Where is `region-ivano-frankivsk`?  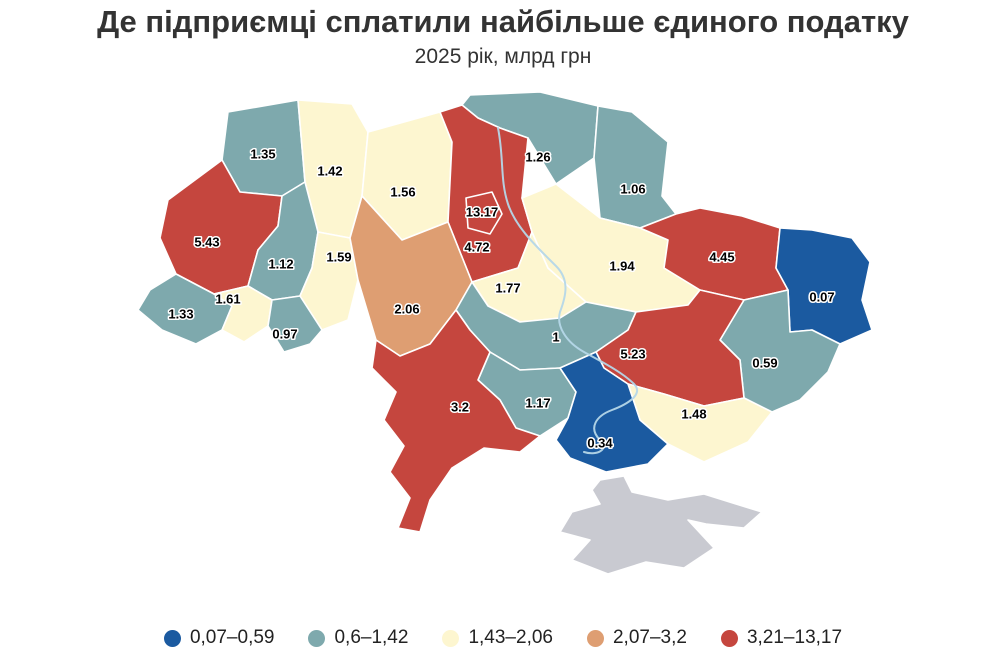
region-ivano-frankivsk is located at coordinates (243, 314).